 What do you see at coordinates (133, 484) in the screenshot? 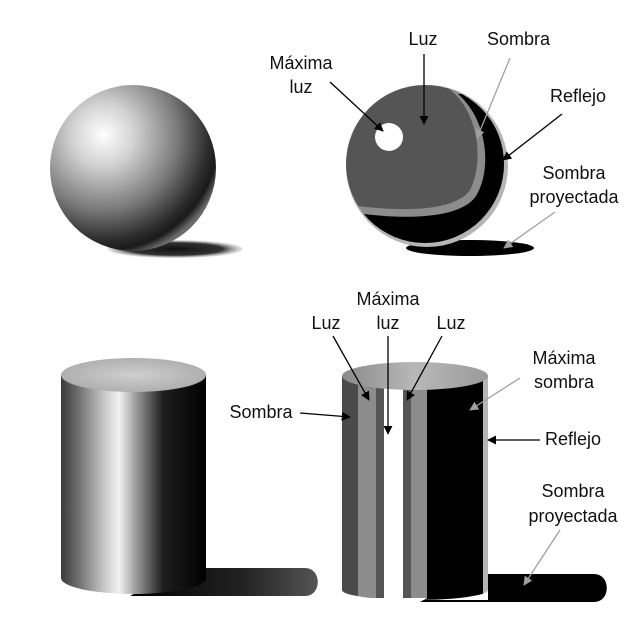
I see `shaded-cylinder-body` at bounding box center [133, 484].